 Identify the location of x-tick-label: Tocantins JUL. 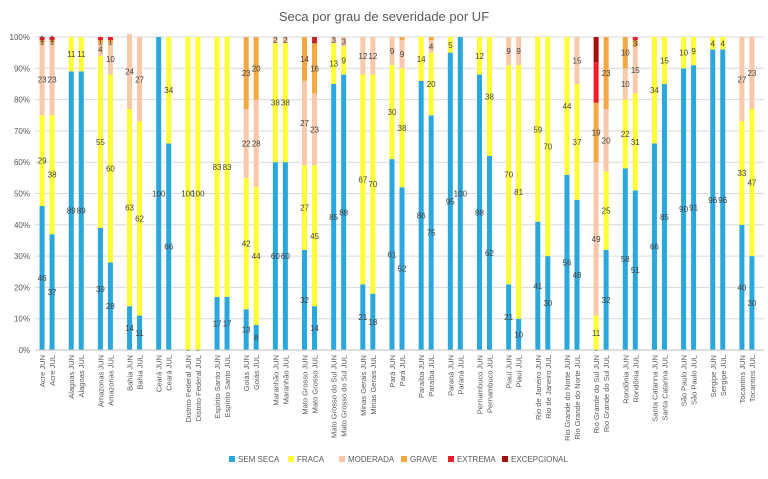
(752, 378).